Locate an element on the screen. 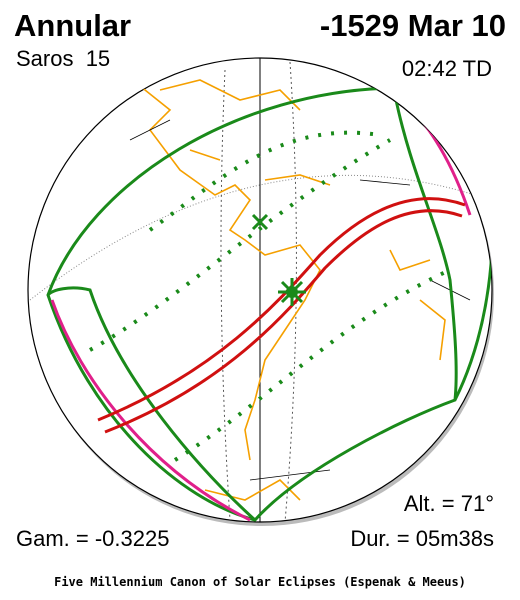  rise-set-curve is located at coordinates (425, 247).